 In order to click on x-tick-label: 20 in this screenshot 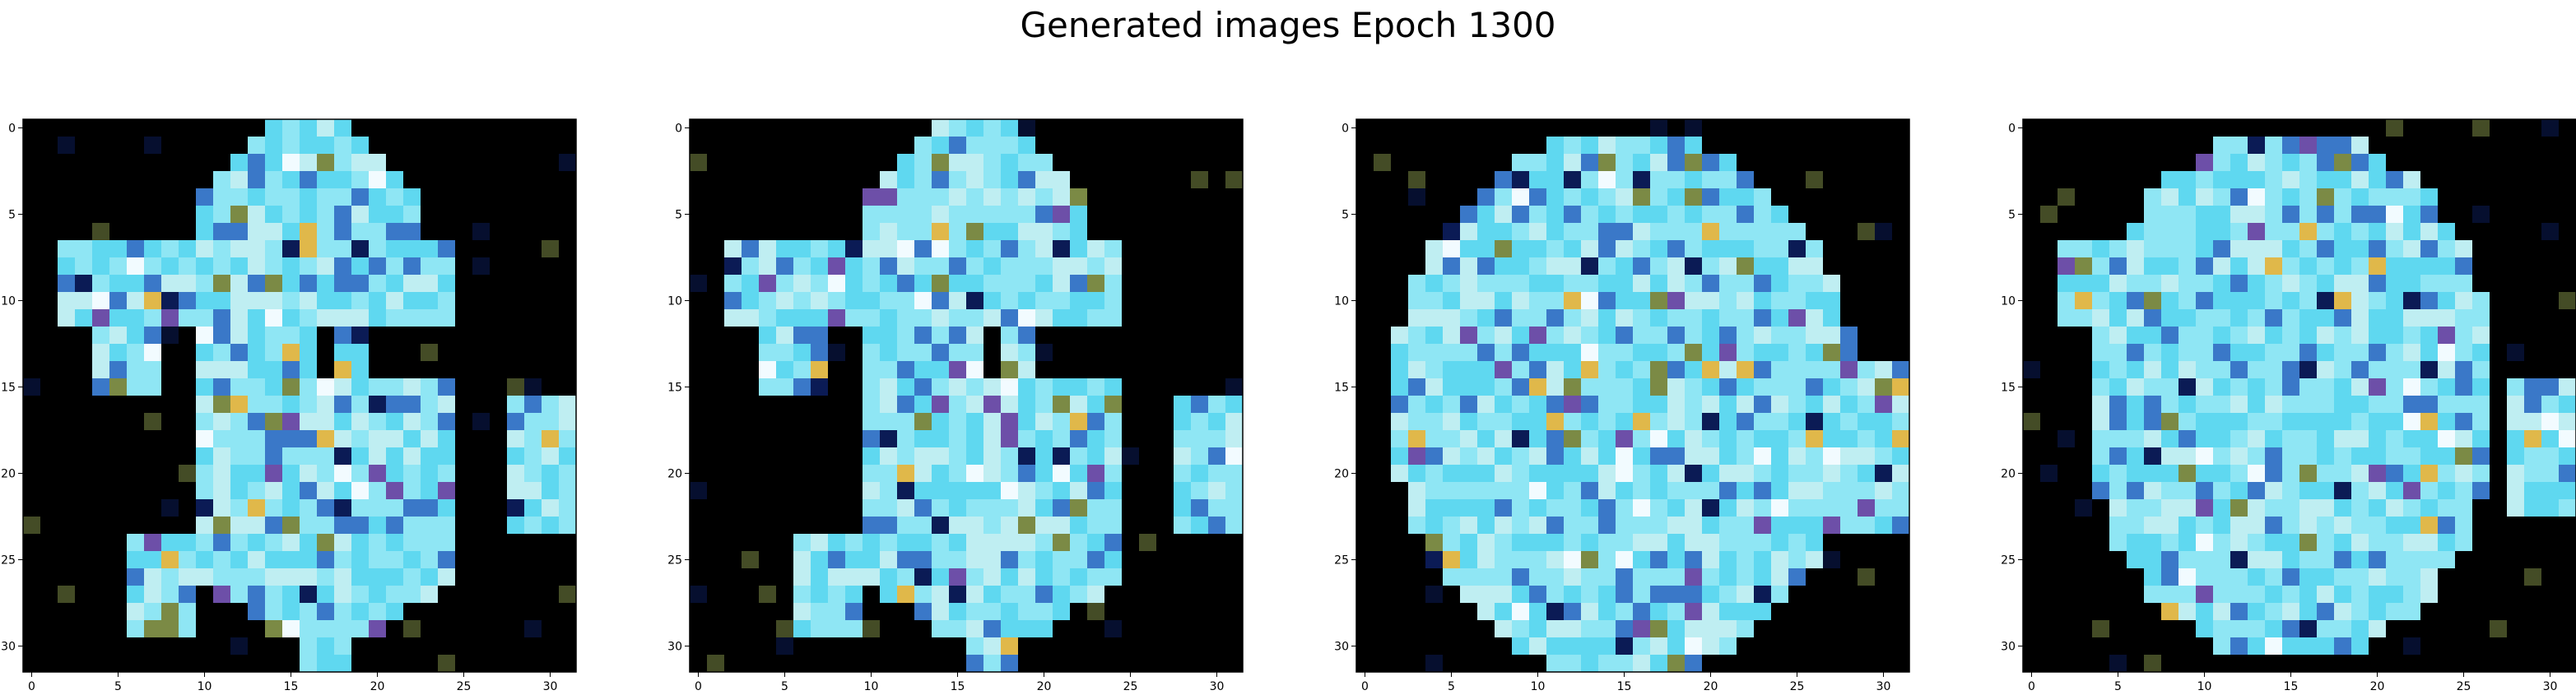, I will do `click(377, 686)`.